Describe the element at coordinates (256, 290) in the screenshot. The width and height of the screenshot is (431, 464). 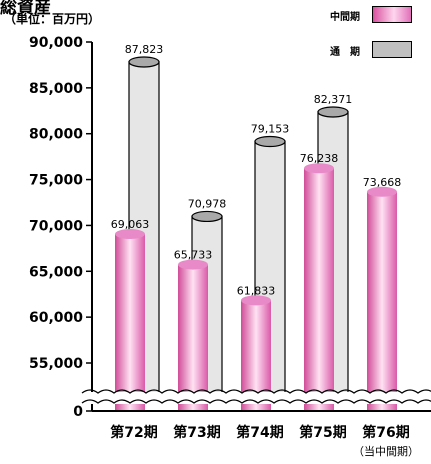
I see `interim-value-label: 61,833` at that location.